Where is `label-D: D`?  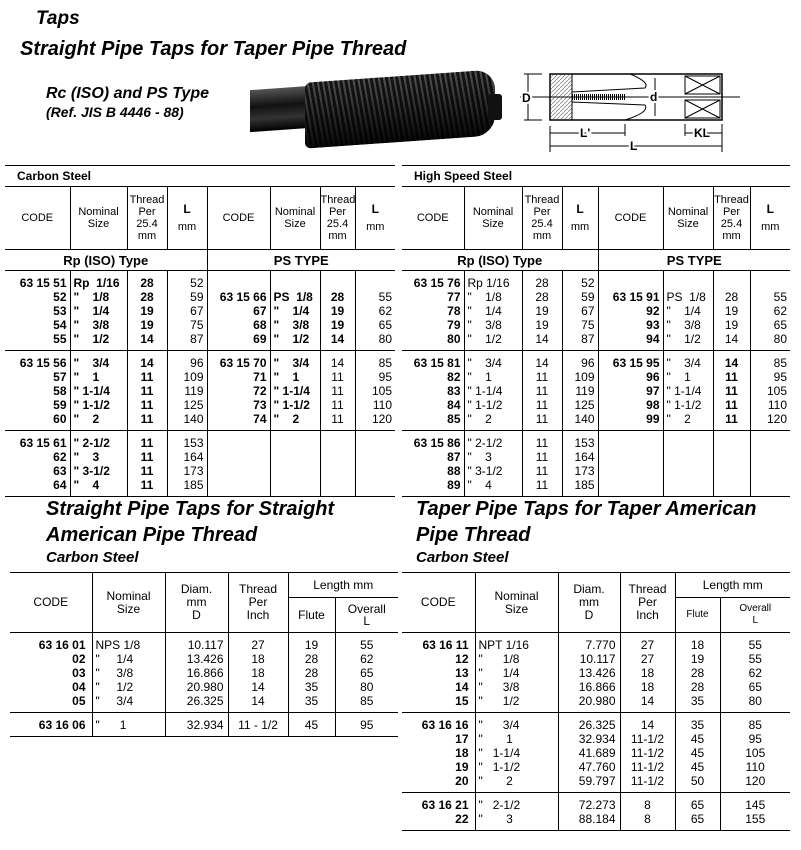 label-D: D is located at coordinates (526, 98).